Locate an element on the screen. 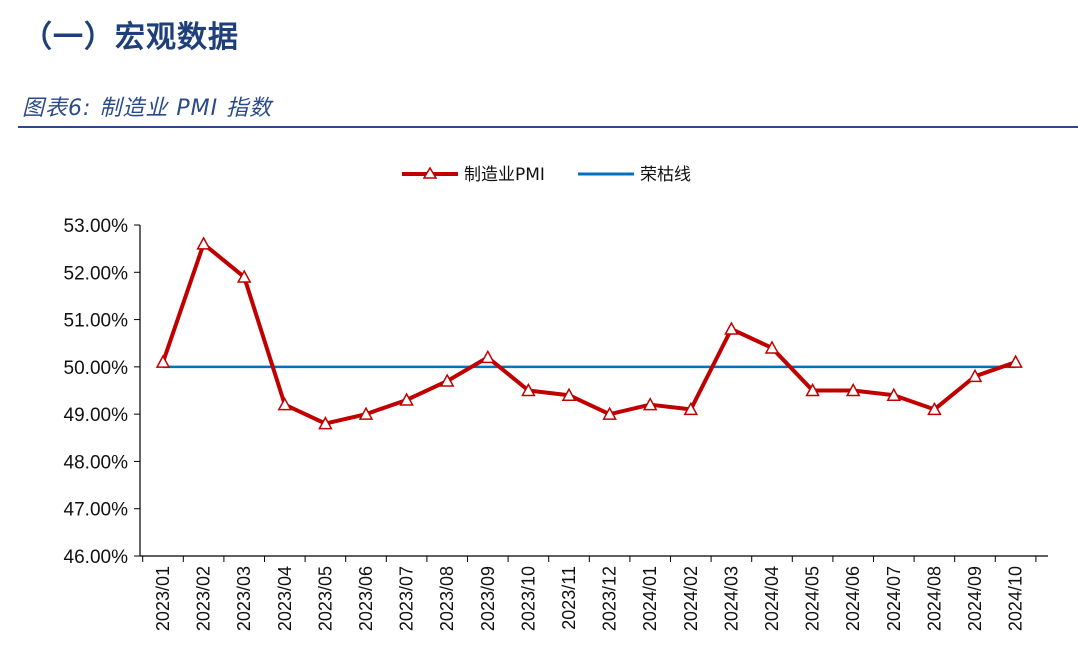 The image size is (1078, 670). y-tick-label: 49.00% is located at coordinates (96, 415).